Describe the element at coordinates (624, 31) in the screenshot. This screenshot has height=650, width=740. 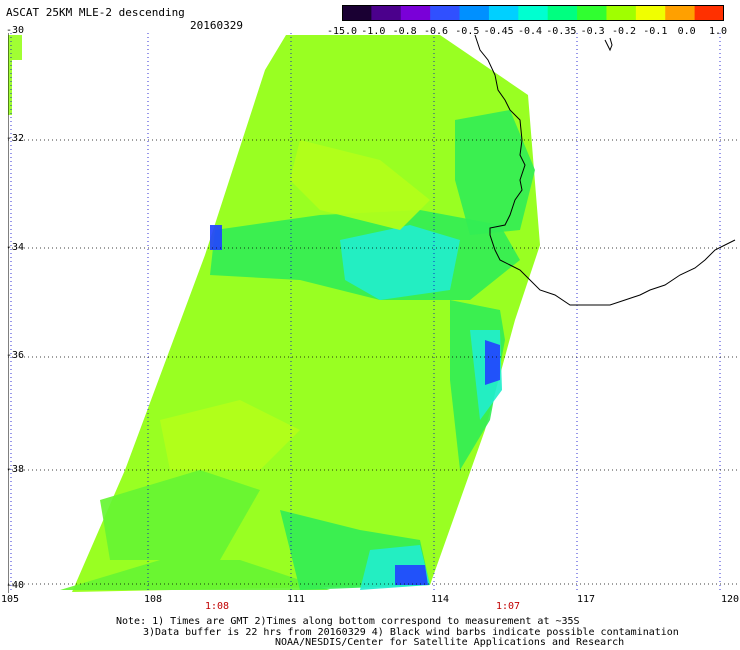
I see `colorbar-tick-label: -0.2` at that location.